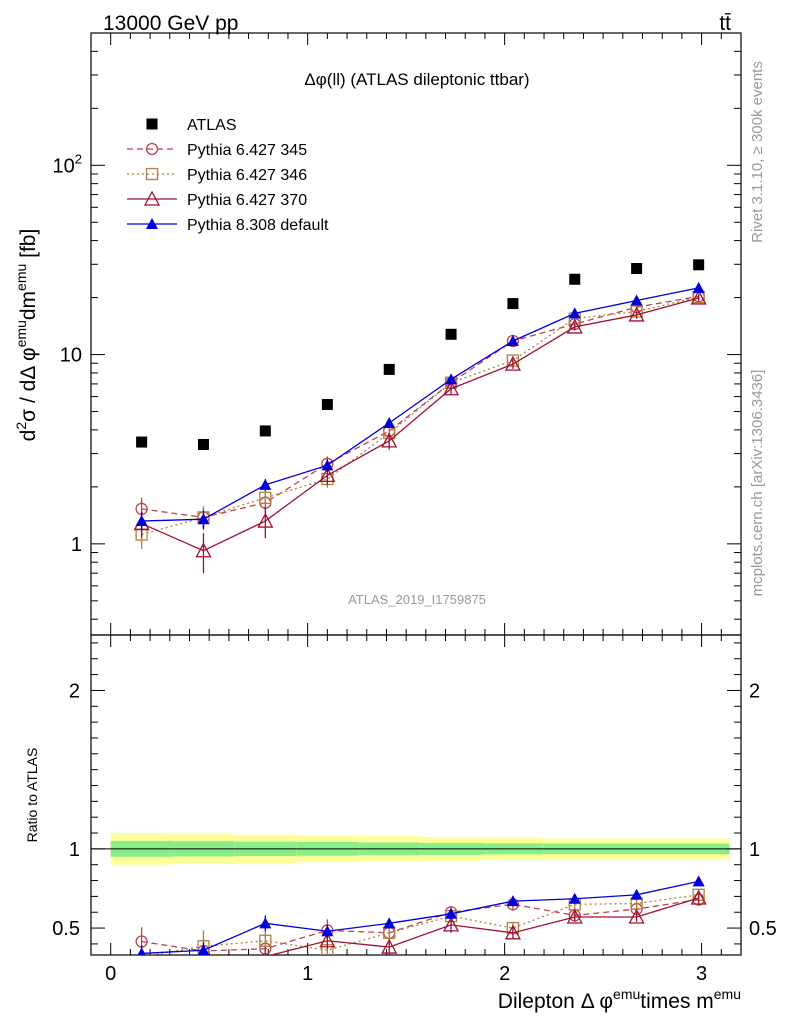  I want to click on ratio-y-tick-label-left: 1, so click(74, 850).